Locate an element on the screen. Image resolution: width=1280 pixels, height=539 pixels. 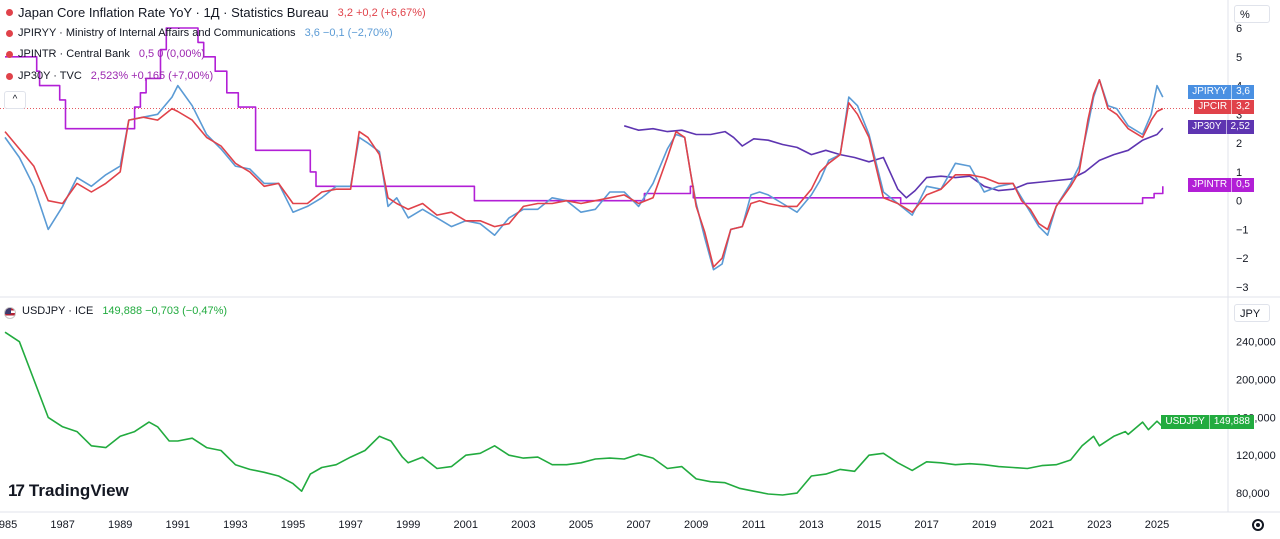
x-tick-label: 2025 is located at coordinates (1157, 525).